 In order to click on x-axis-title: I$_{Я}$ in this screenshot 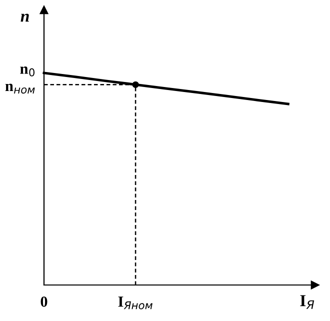, I will do `click(307, 302)`.